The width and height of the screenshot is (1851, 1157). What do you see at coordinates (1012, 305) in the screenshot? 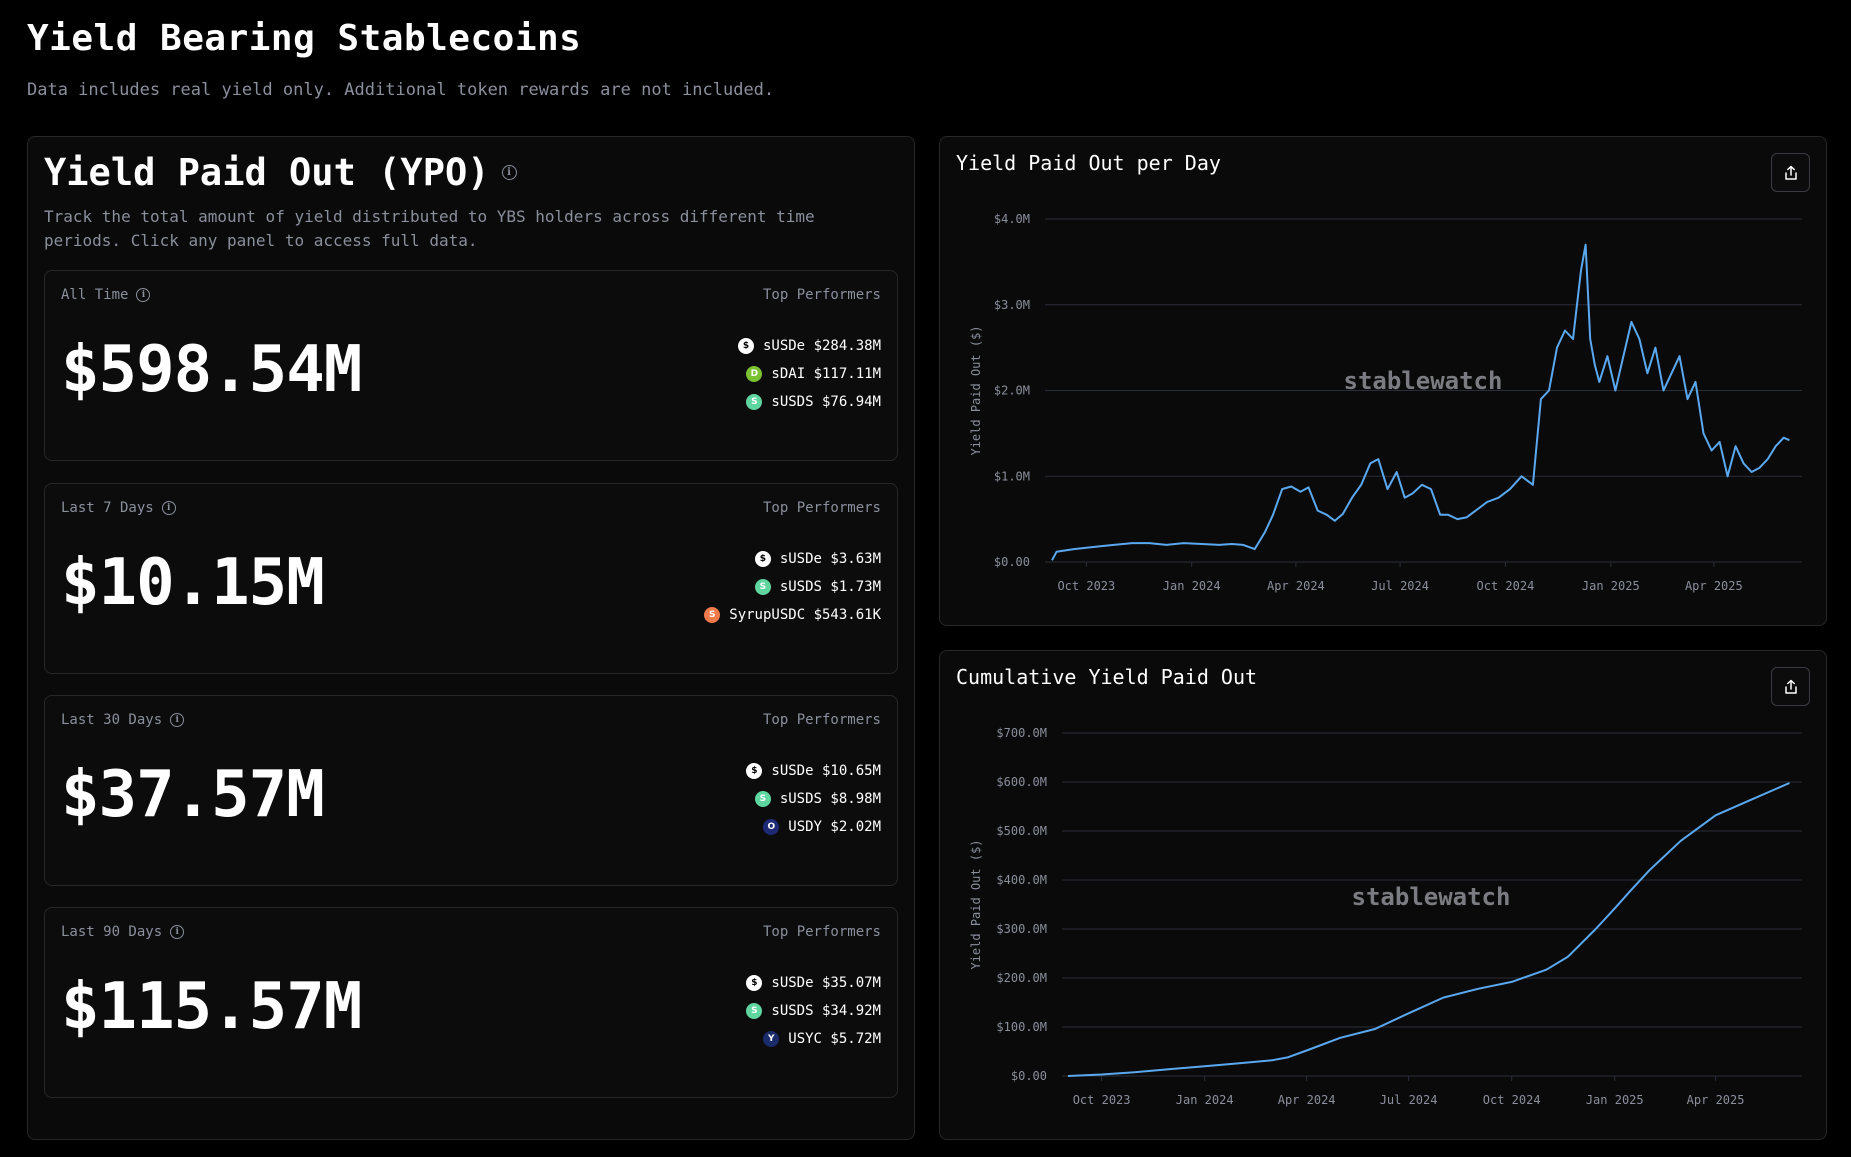
I see `y-tick-label: $3.0M` at bounding box center [1012, 305].